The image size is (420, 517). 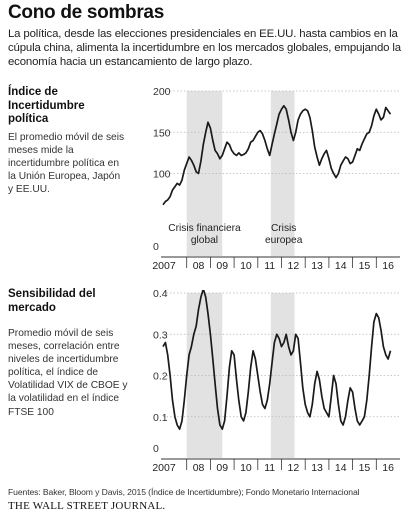 What do you see at coordinates (162, 93) in the screenshot?
I see `y-tick-label: 200` at bounding box center [162, 93].